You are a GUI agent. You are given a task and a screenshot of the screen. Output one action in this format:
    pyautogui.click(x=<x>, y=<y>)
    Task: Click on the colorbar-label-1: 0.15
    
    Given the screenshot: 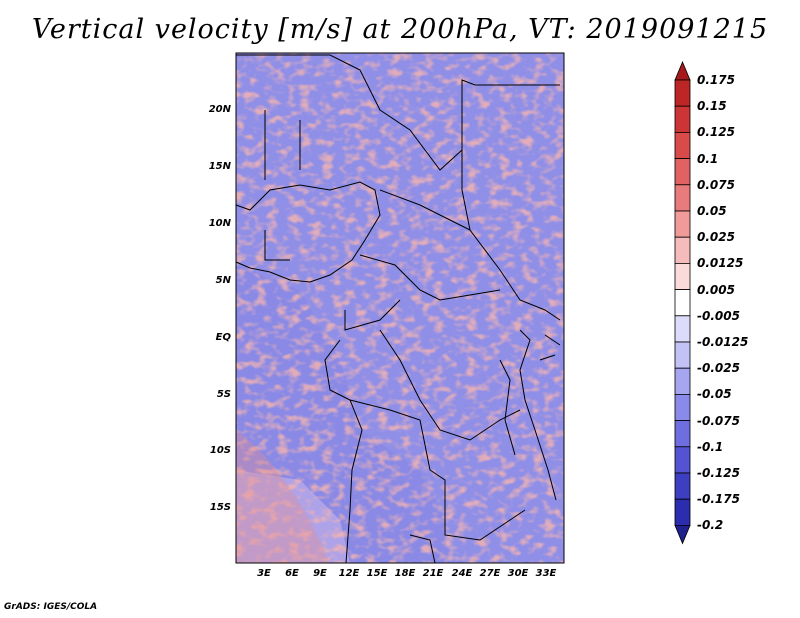 What is the action you would take?
    pyautogui.click(x=712, y=106)
    